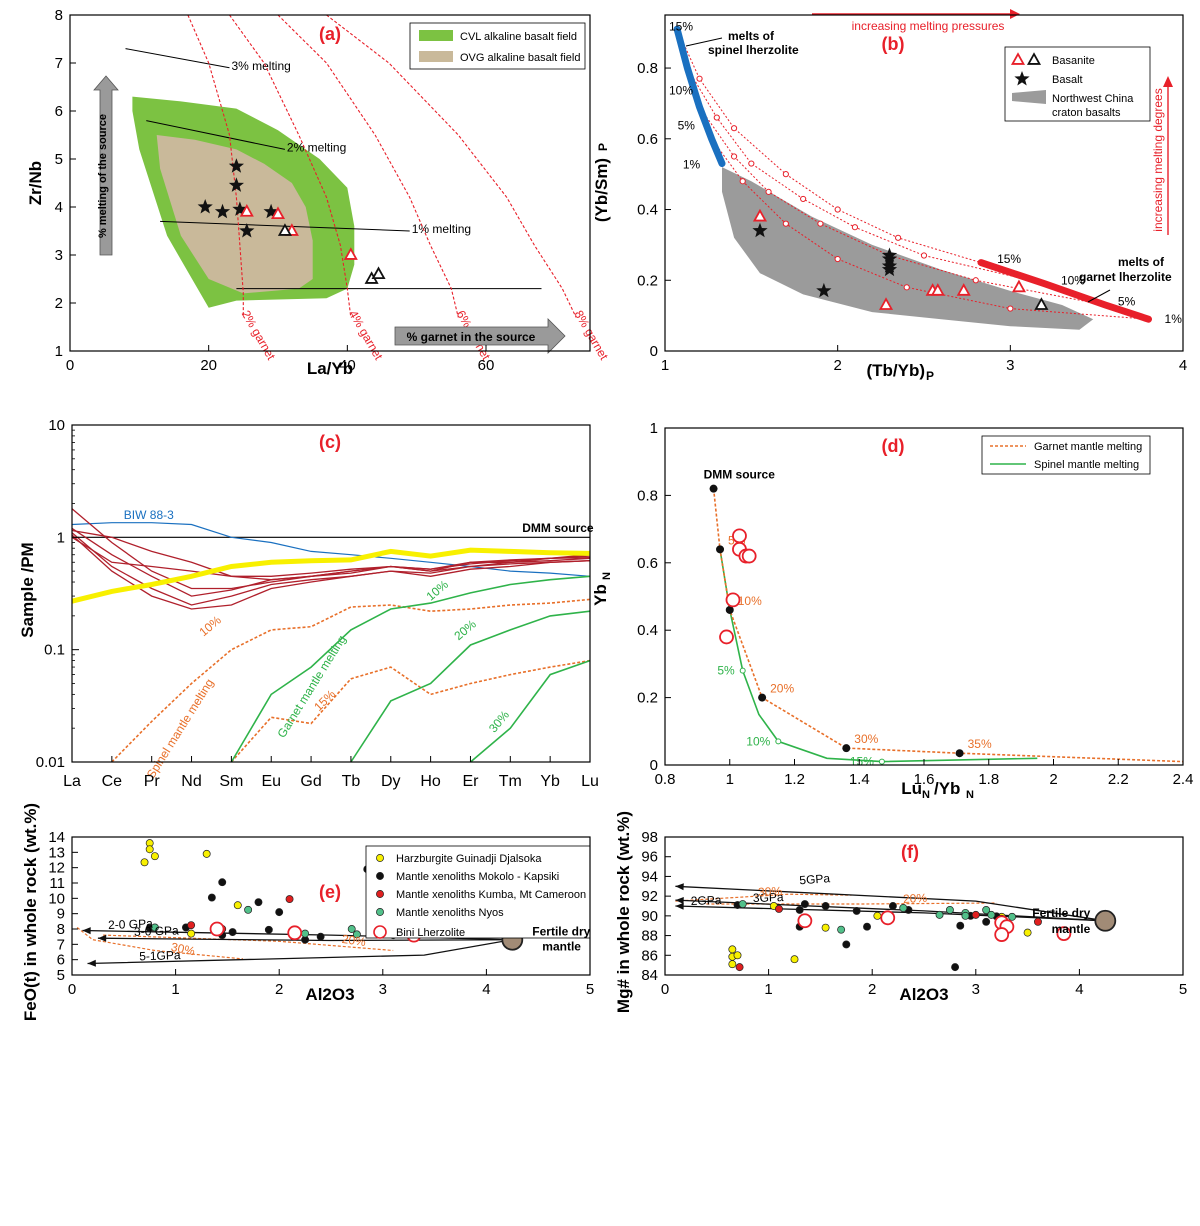 This screenshot has width=1200, height=1226. What do you see at coordinates (601, 190) in the screenshot?
I see `y-axis-label-b: (Yb/Sm)` at bounding box center [601, 190].